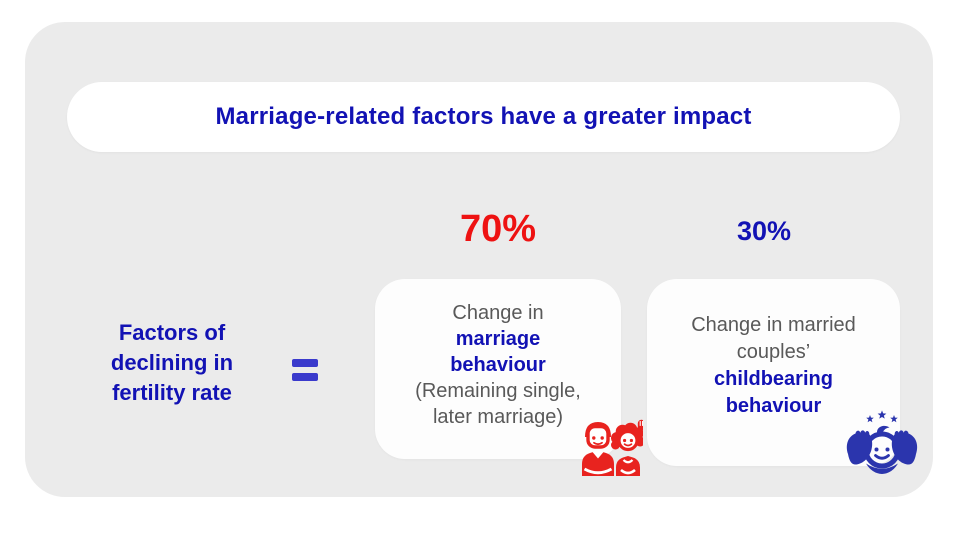 The height and width of the screenshot is (540, 960). Describe the element at coordinates (498, 417) in the screenshot. I see `card1-line-5: later marriage)` at that location.